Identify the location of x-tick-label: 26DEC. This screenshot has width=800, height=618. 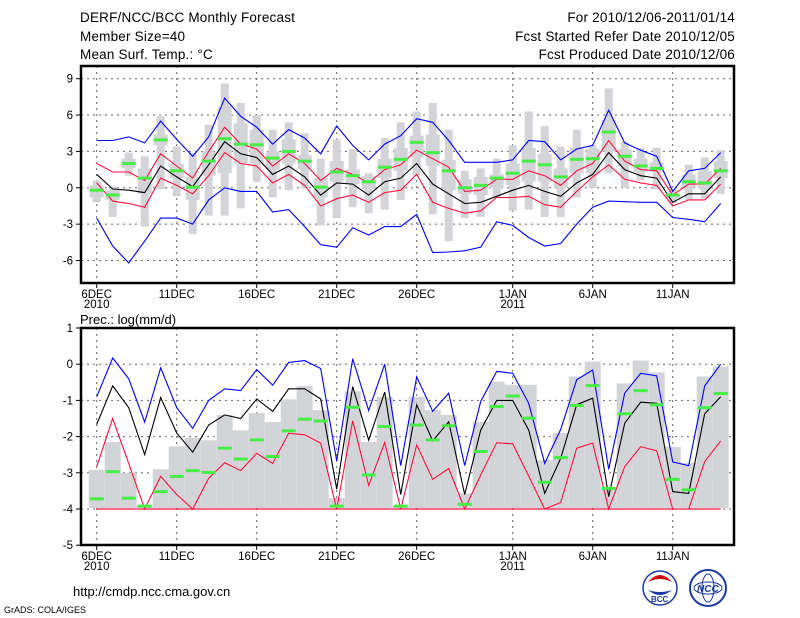
(416, 557).